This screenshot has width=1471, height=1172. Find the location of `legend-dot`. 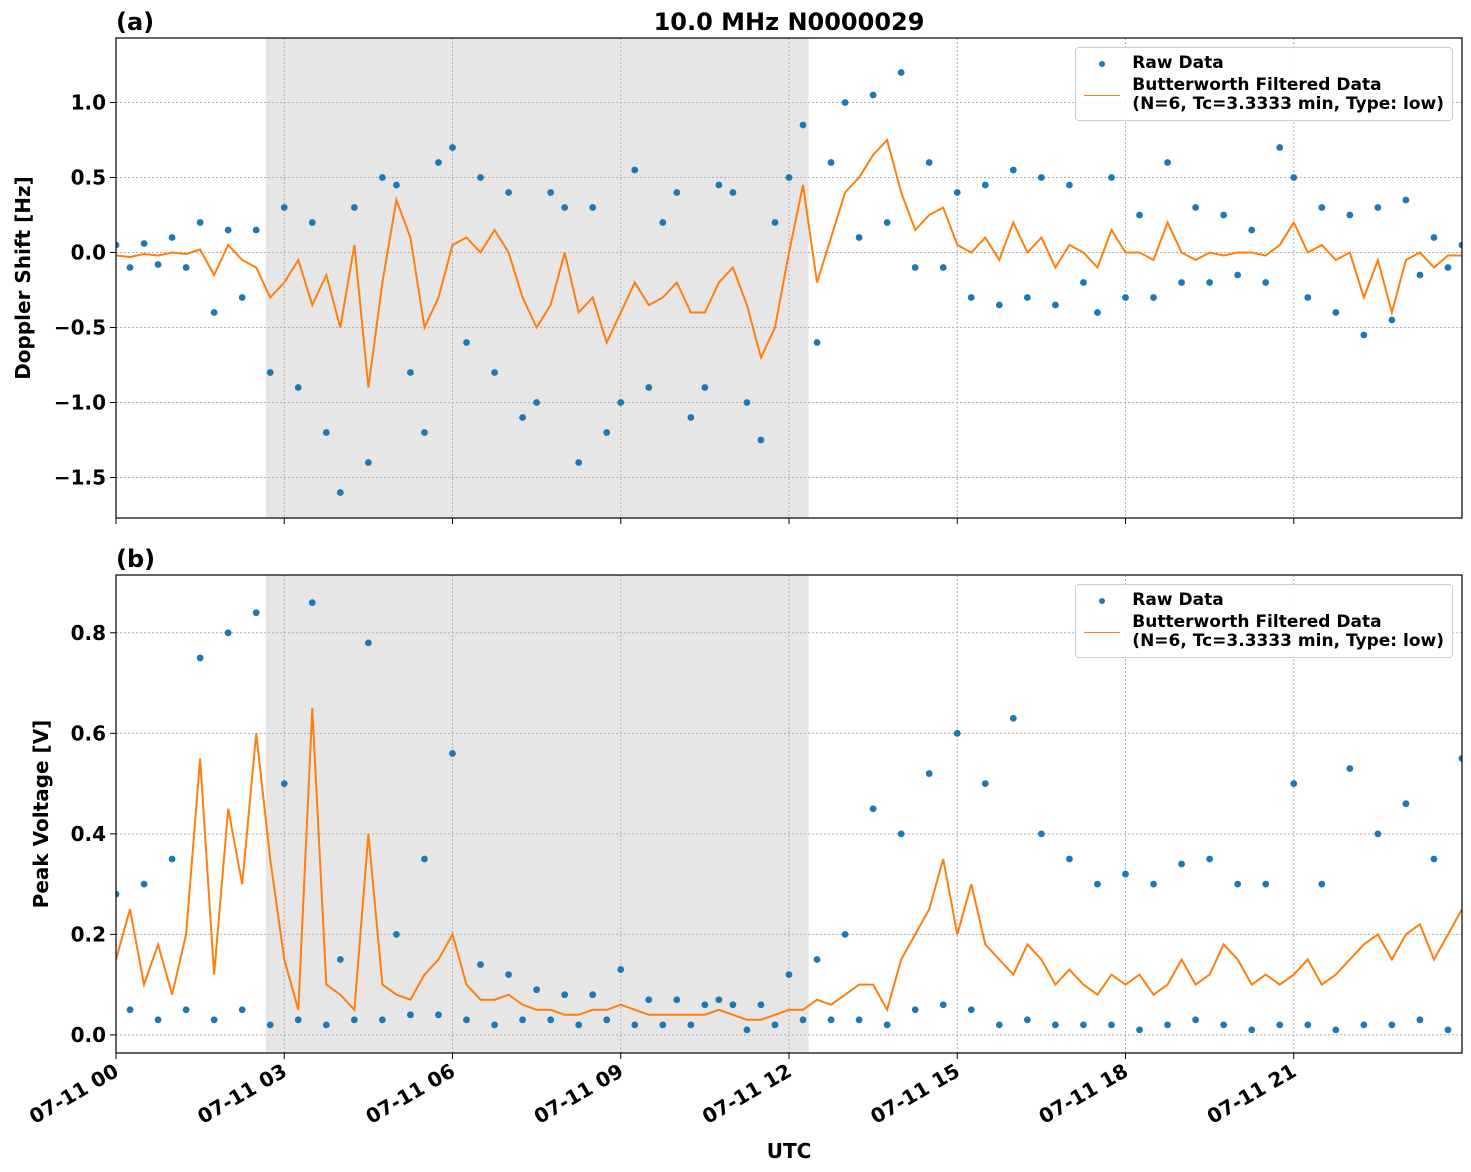

legend-dot is located at coordinates (1102, 601).